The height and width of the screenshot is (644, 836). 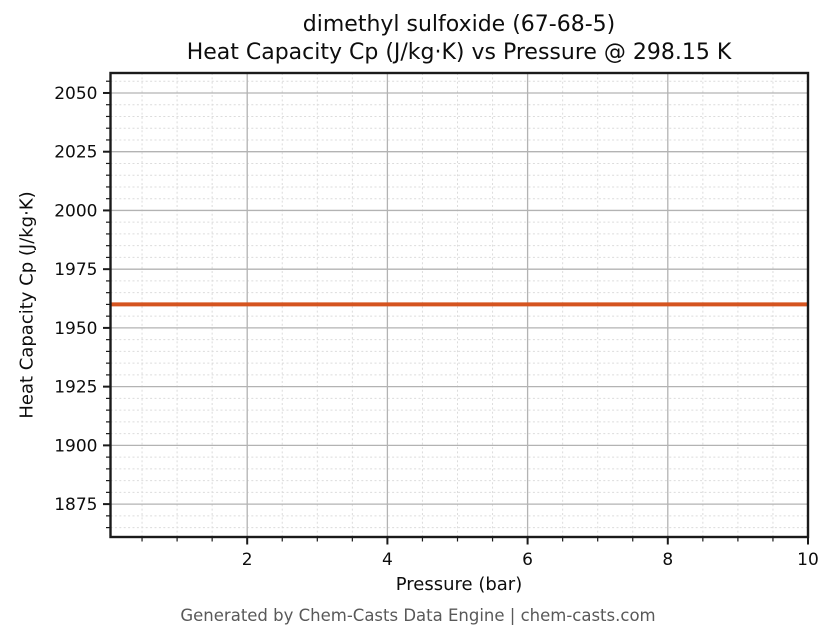 What do you see at coordinates (667, 560) in the screenshot?
I see `x-tick-label: 8` at bounding box center [667, 560].